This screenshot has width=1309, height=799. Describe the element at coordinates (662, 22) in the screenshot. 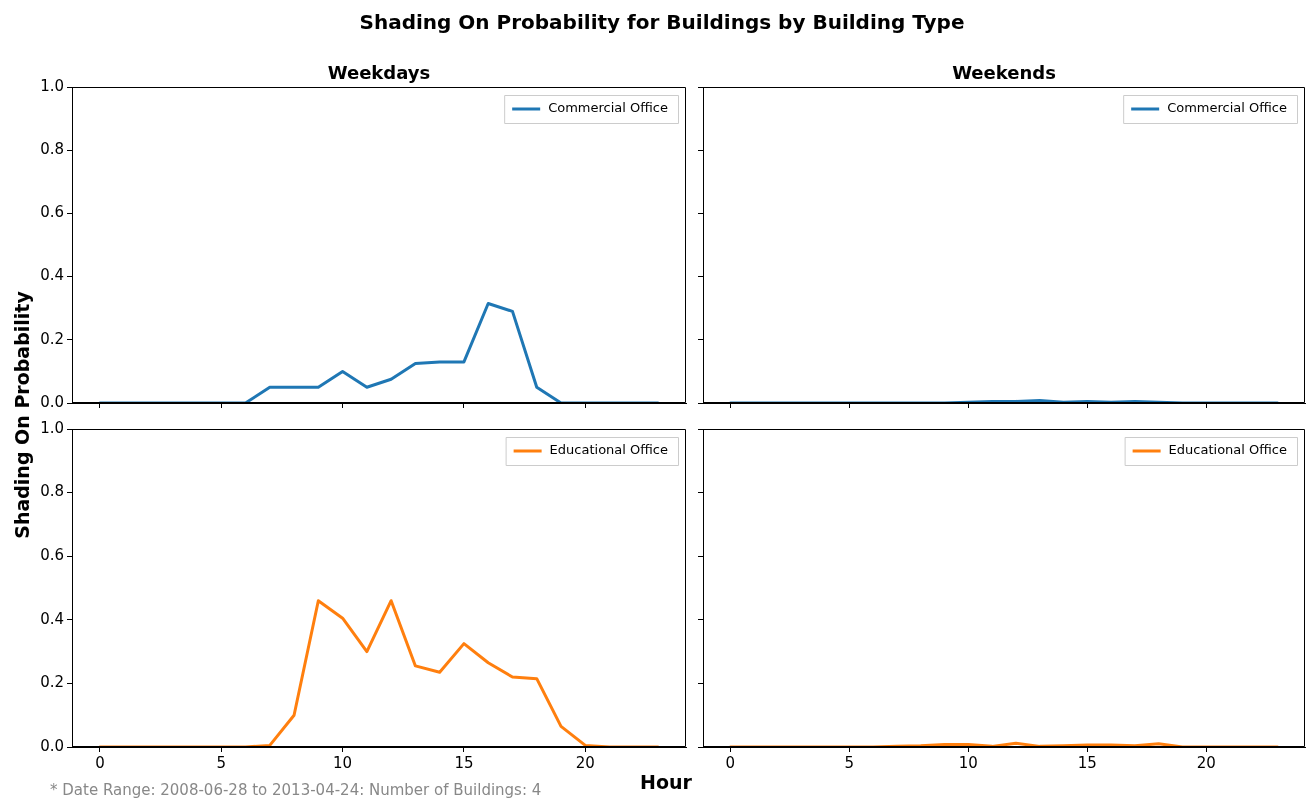

I see `text: Shading On Probability for Buildings by Building Type` at that location.